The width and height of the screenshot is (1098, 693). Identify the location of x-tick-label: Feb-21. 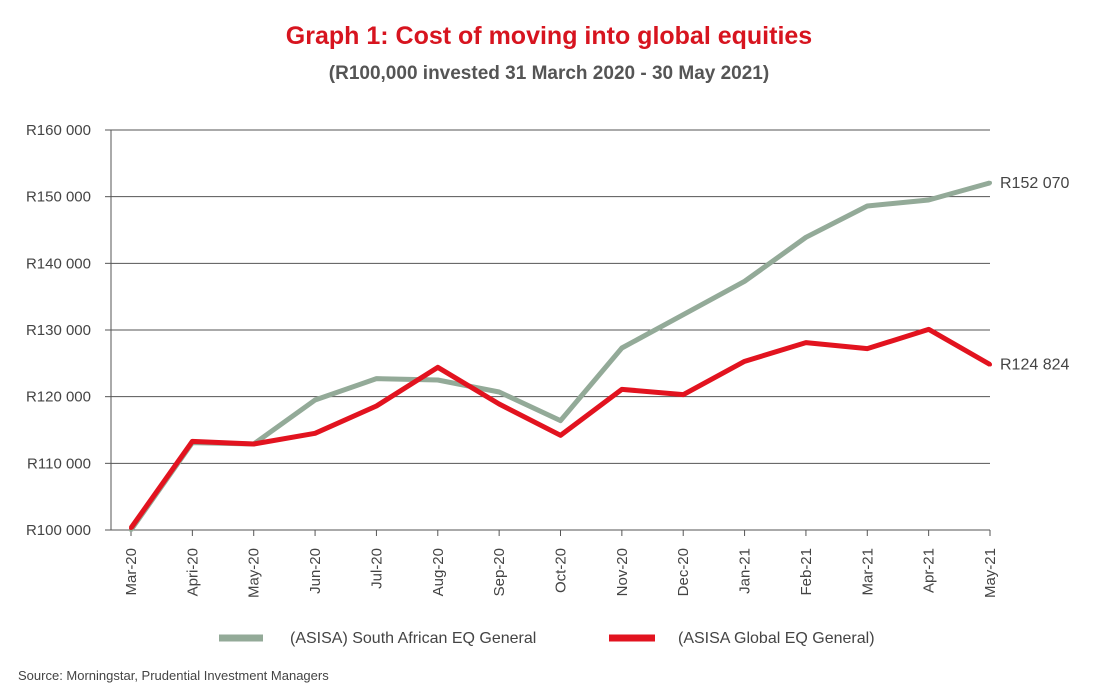
(806, 572).